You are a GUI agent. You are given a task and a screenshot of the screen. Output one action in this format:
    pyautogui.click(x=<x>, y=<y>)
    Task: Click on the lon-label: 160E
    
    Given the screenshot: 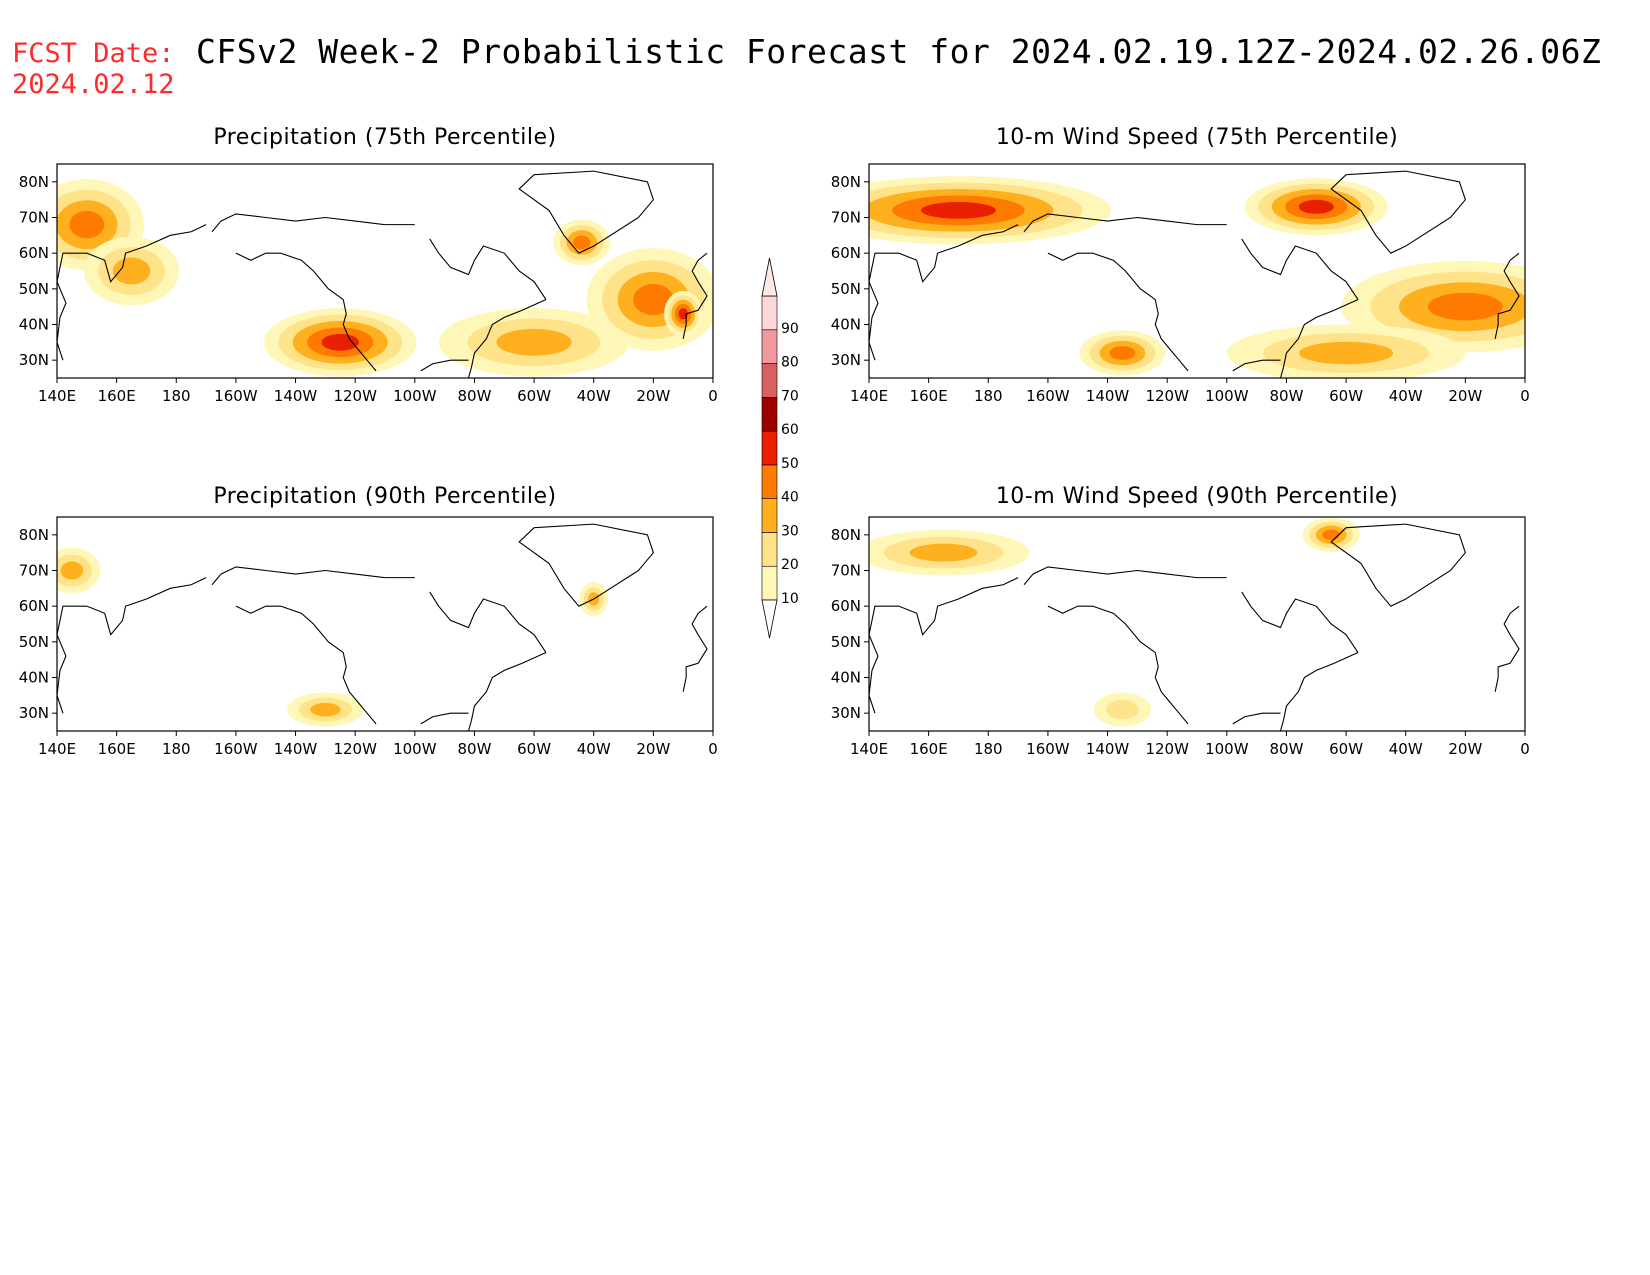 What is the action you would take?
    pyautogui.click(x=117, y=396)
    